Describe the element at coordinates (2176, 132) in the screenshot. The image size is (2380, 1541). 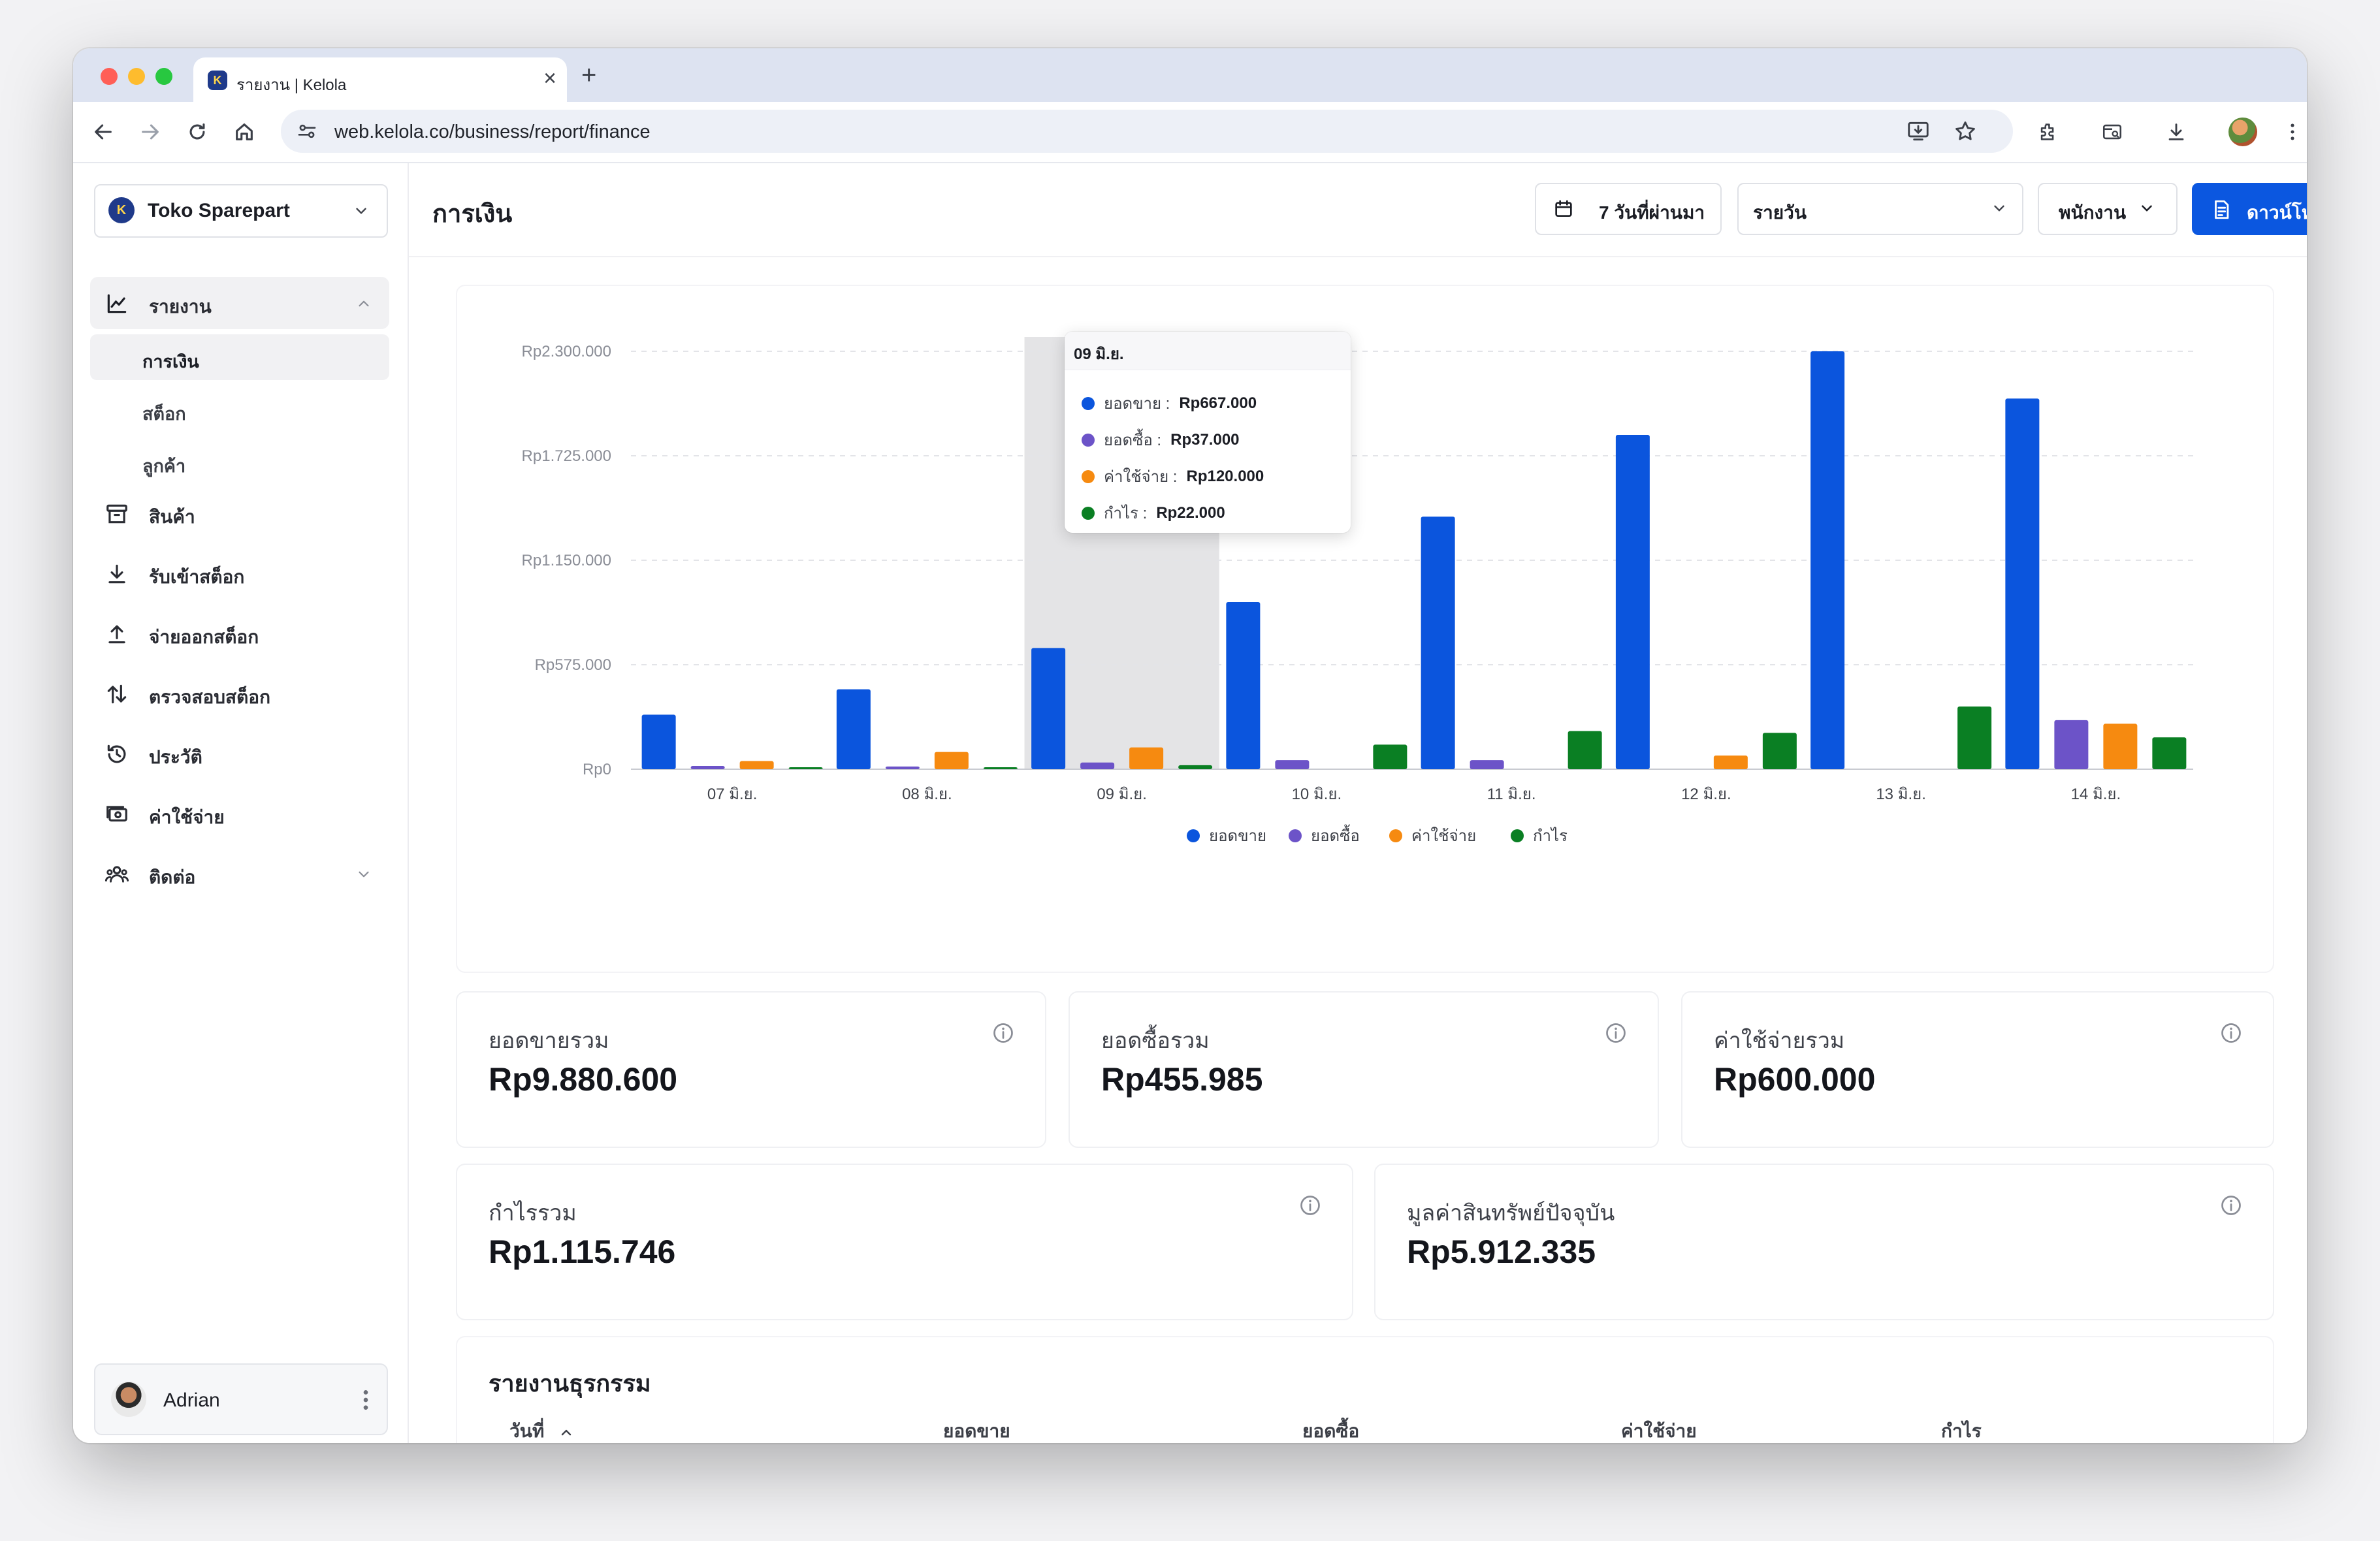
I see `downloads-icon` at that location.